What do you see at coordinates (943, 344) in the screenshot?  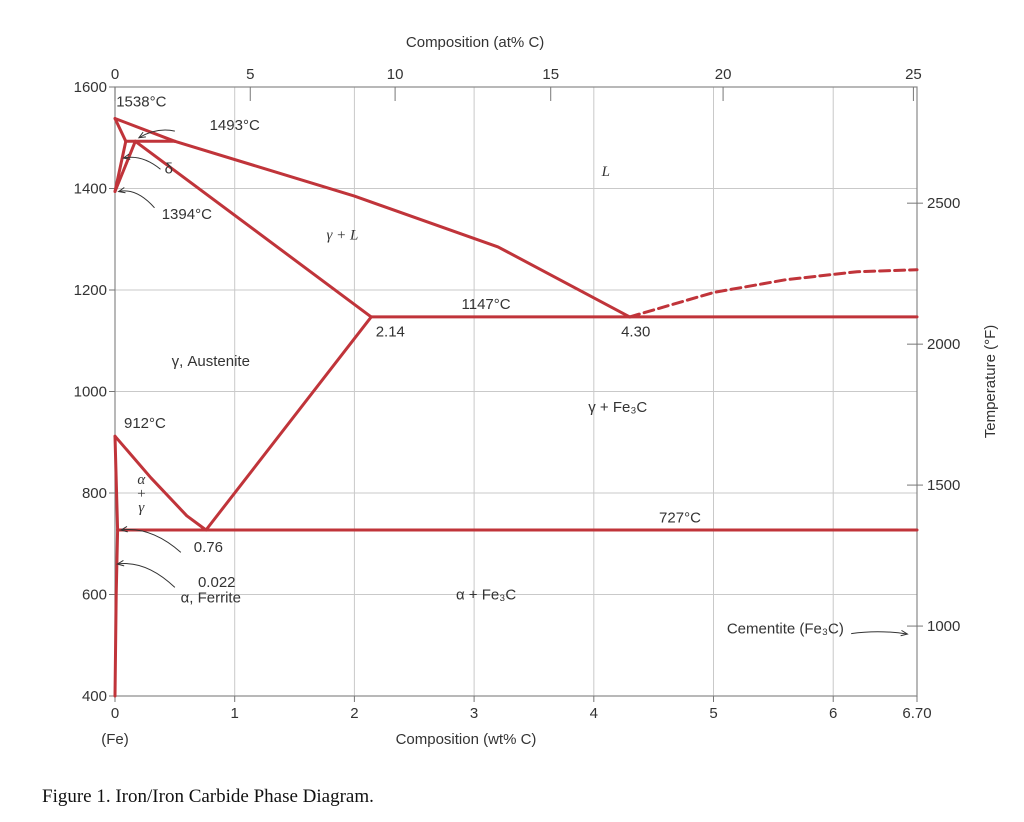 I see `right-tick-label: 2000` at bounding box center [943, 344].